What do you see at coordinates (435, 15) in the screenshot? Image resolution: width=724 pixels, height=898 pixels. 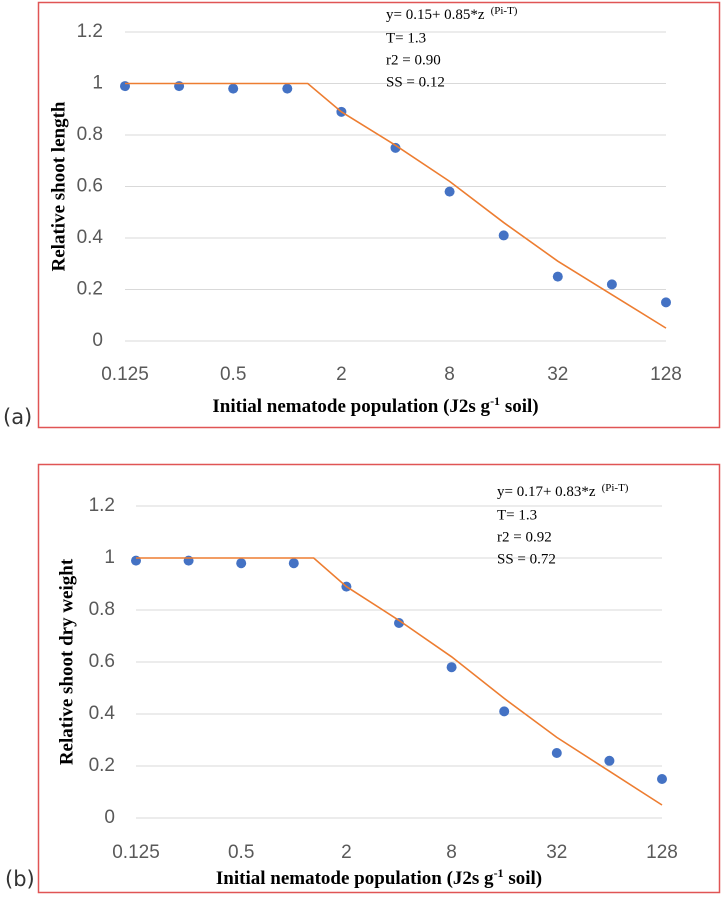 I see `equation-part: y= 0.15+ 0.85*z` at bounding box center [435, 15].